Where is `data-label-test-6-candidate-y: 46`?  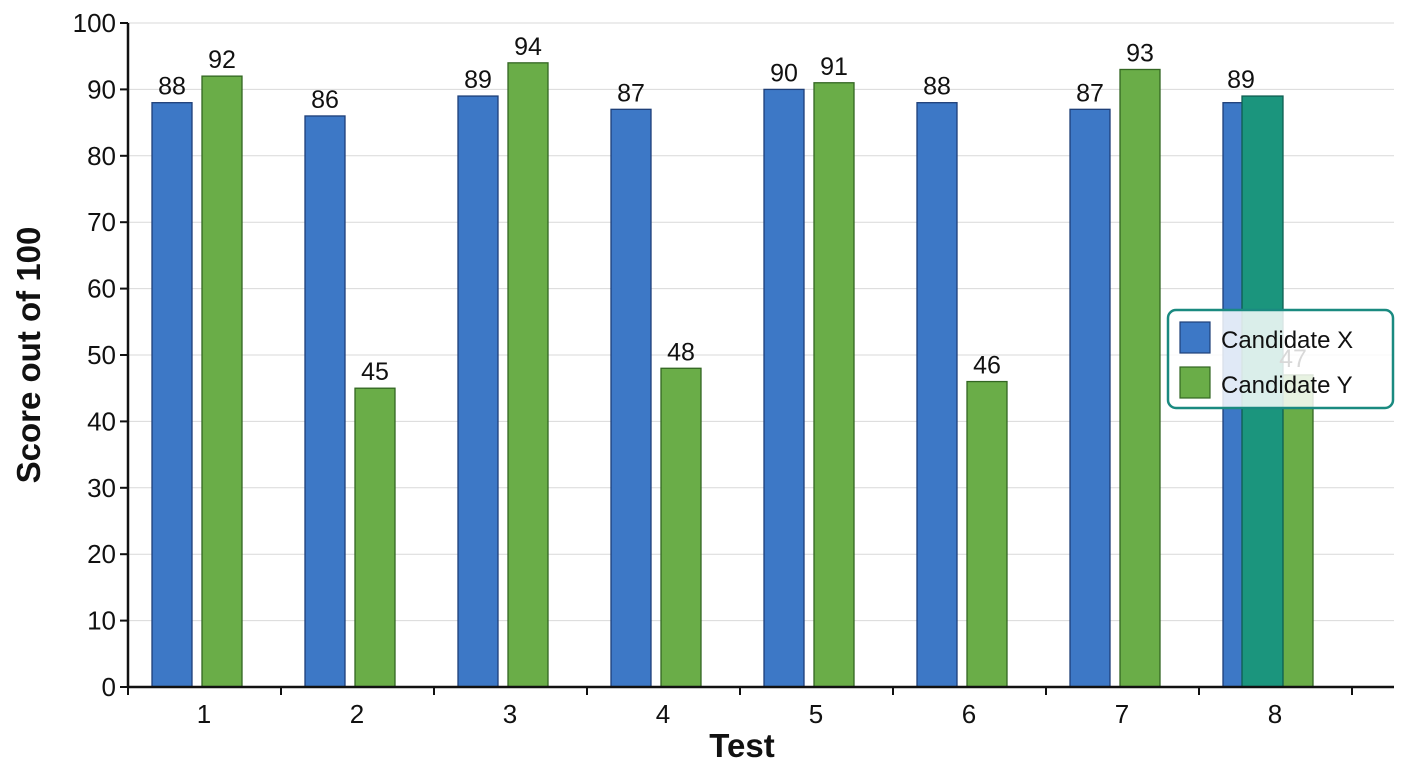 data-label-test-6-candidate-y: 46 is located at coordinates (987, 366).